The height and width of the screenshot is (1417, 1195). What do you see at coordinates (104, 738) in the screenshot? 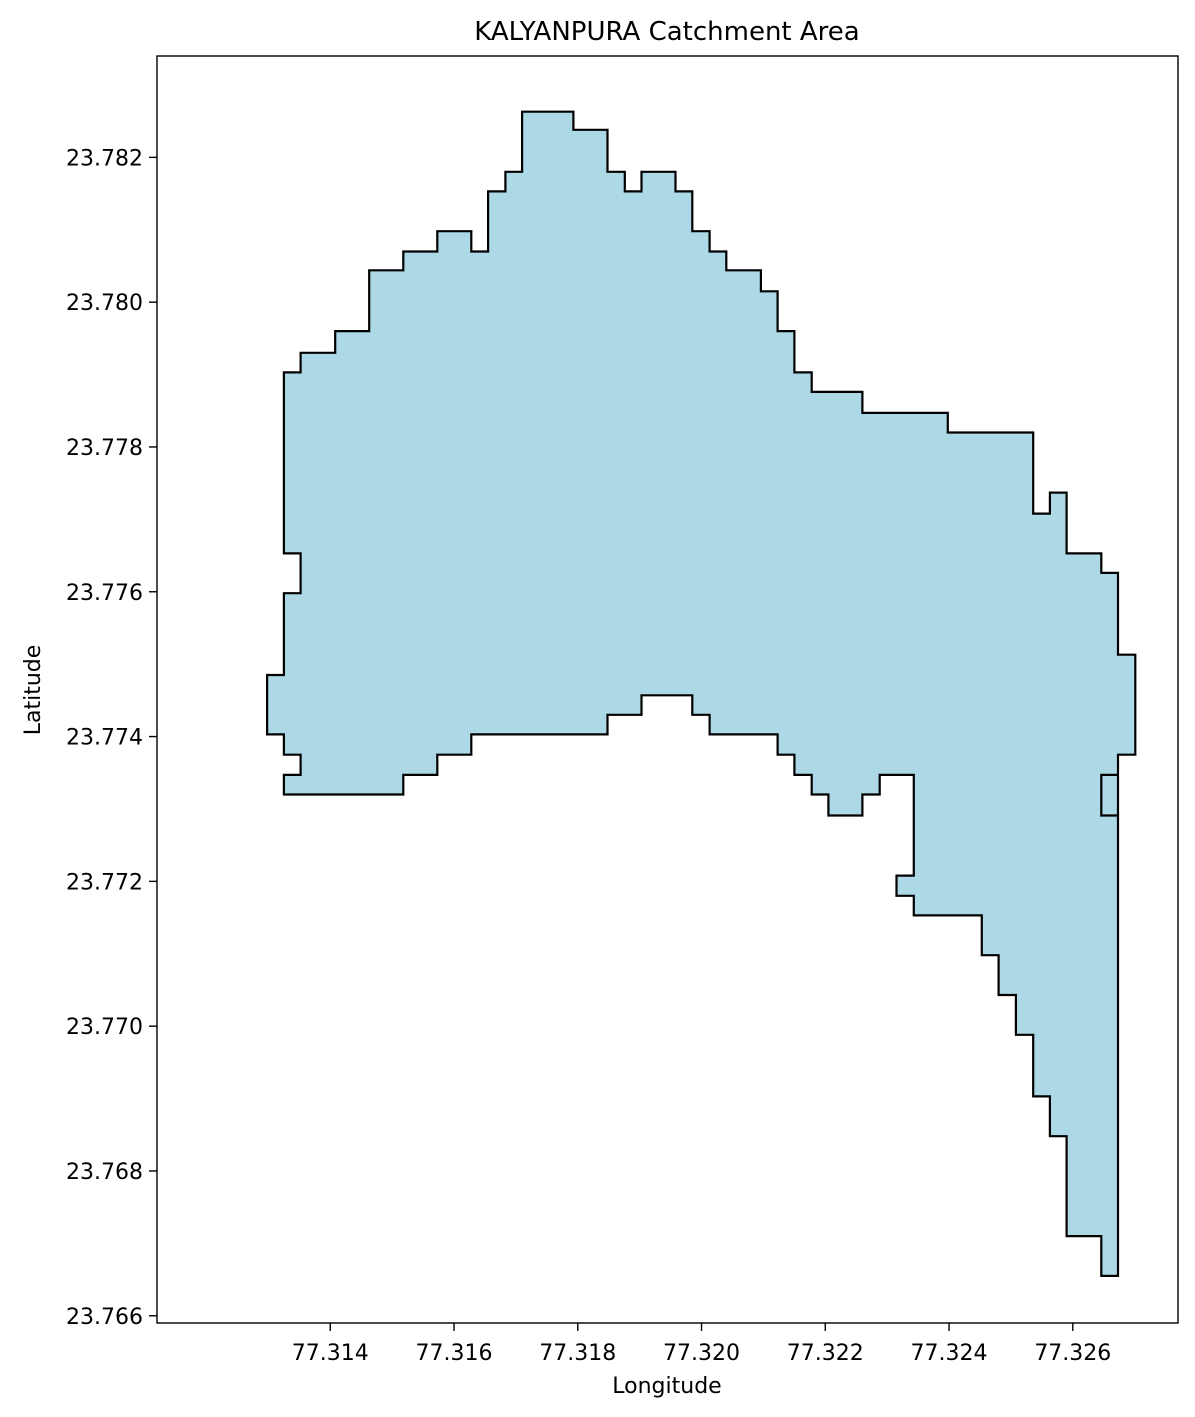
I see `y-tick-label: 23.774` at bounding box center [104, 738].